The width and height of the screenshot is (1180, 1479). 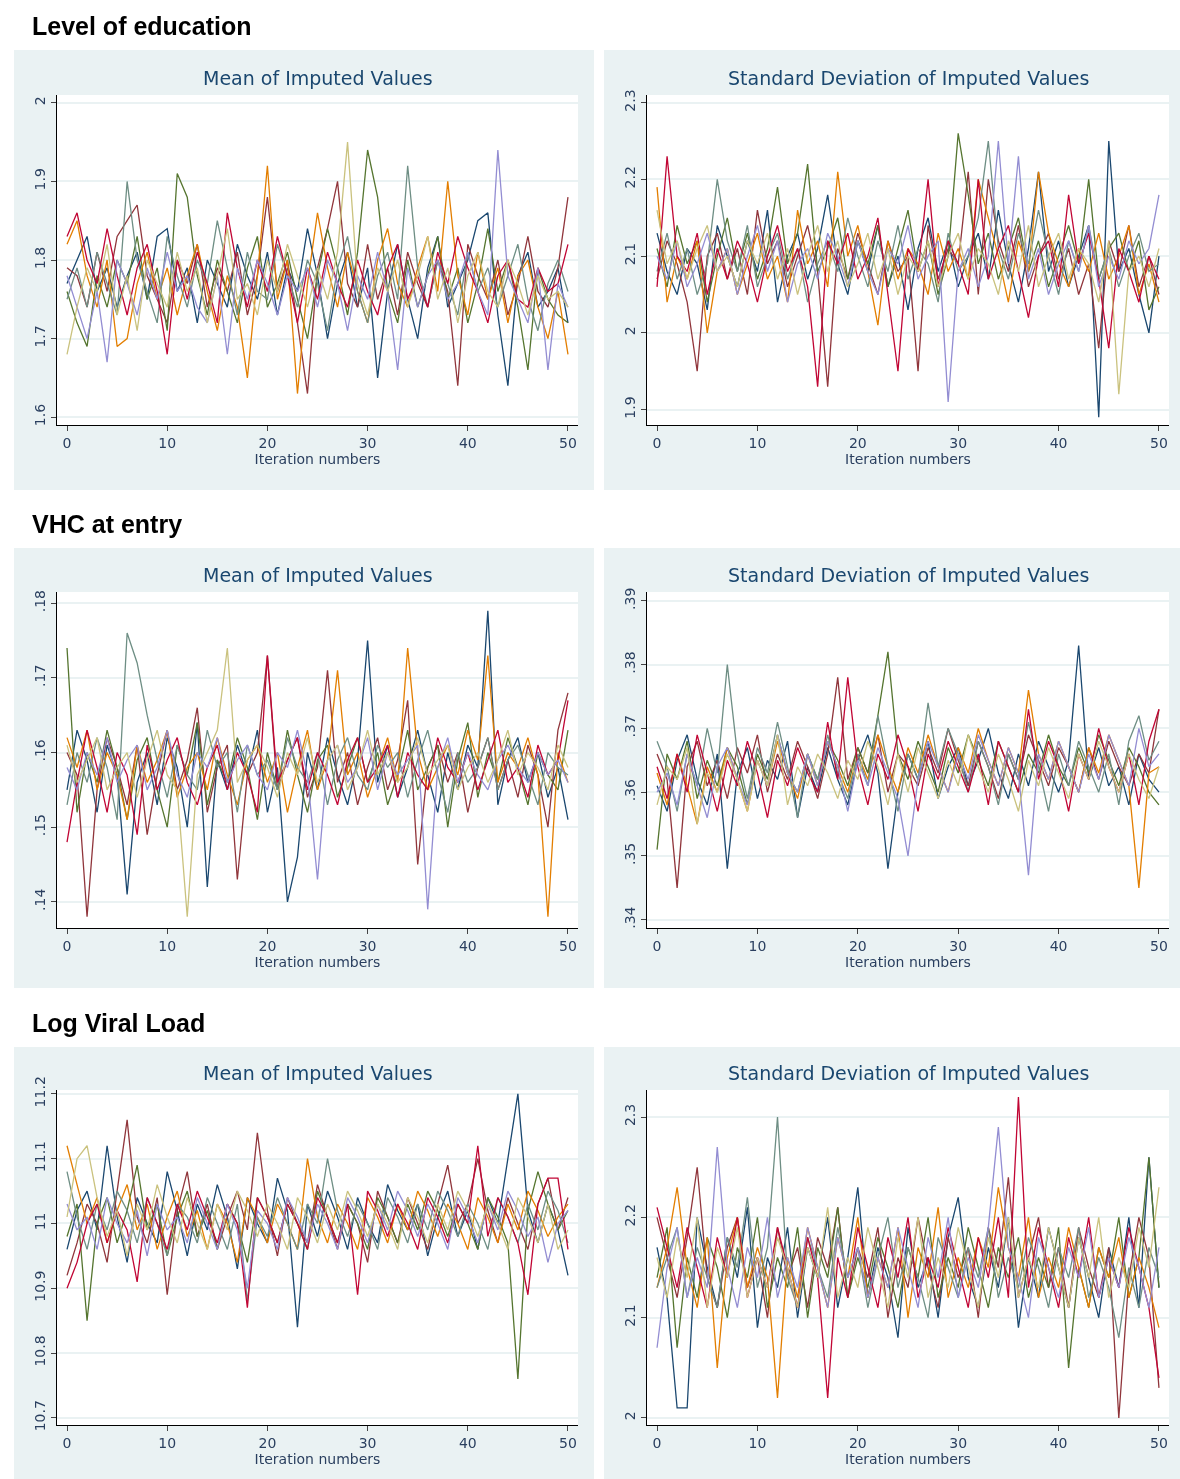 What do you see at coordinates (630, 726) in the screenshot?
I see `y-tick-label: .37` at bounding box center [630, 726].